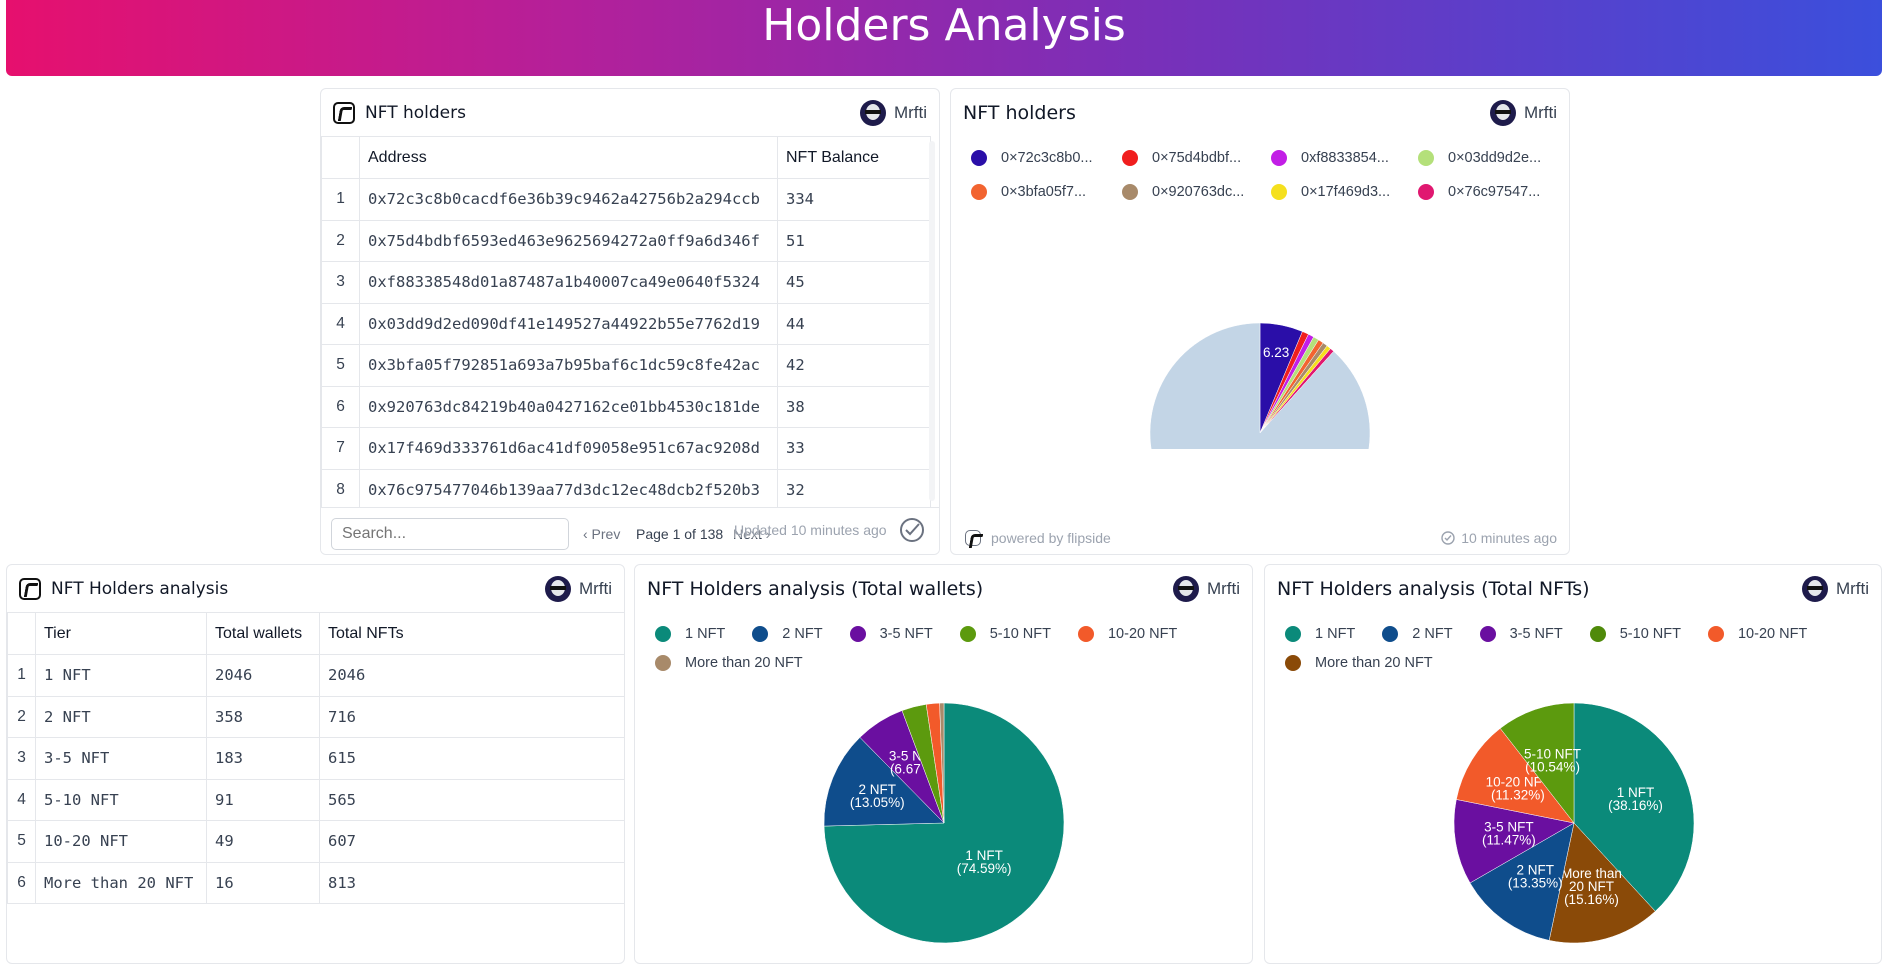 This screenshot has width=1882, height=964. Describe the element at coordinates (752, 534) in the screenshot. I see `next-button: Next ›` at that location.